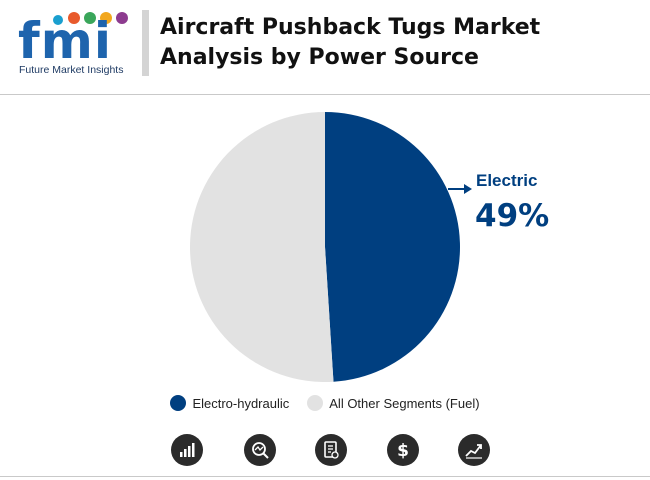  What do you see at coordinates (512, 216) in the screenshot?
I see `callout-value: 49%` at bounding box center [512, 216].